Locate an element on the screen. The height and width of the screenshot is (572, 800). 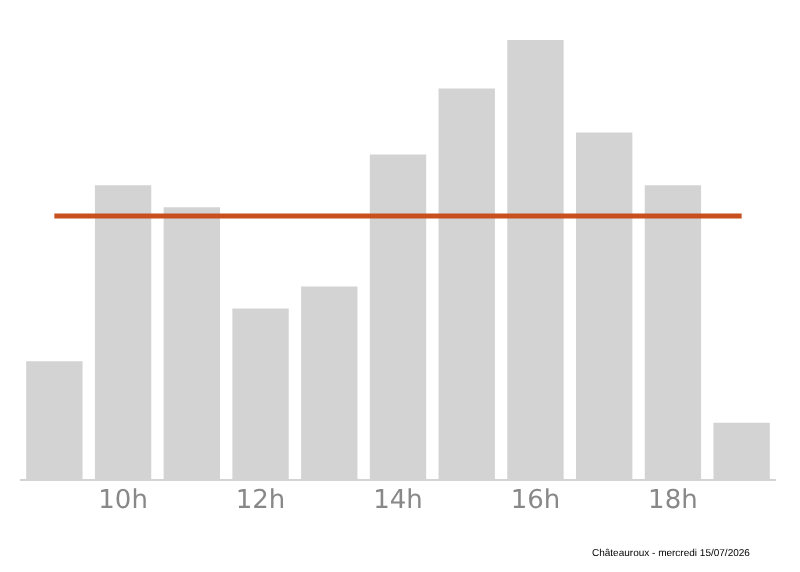
x-tick-label: 16h is located at coordinates (535, 501).